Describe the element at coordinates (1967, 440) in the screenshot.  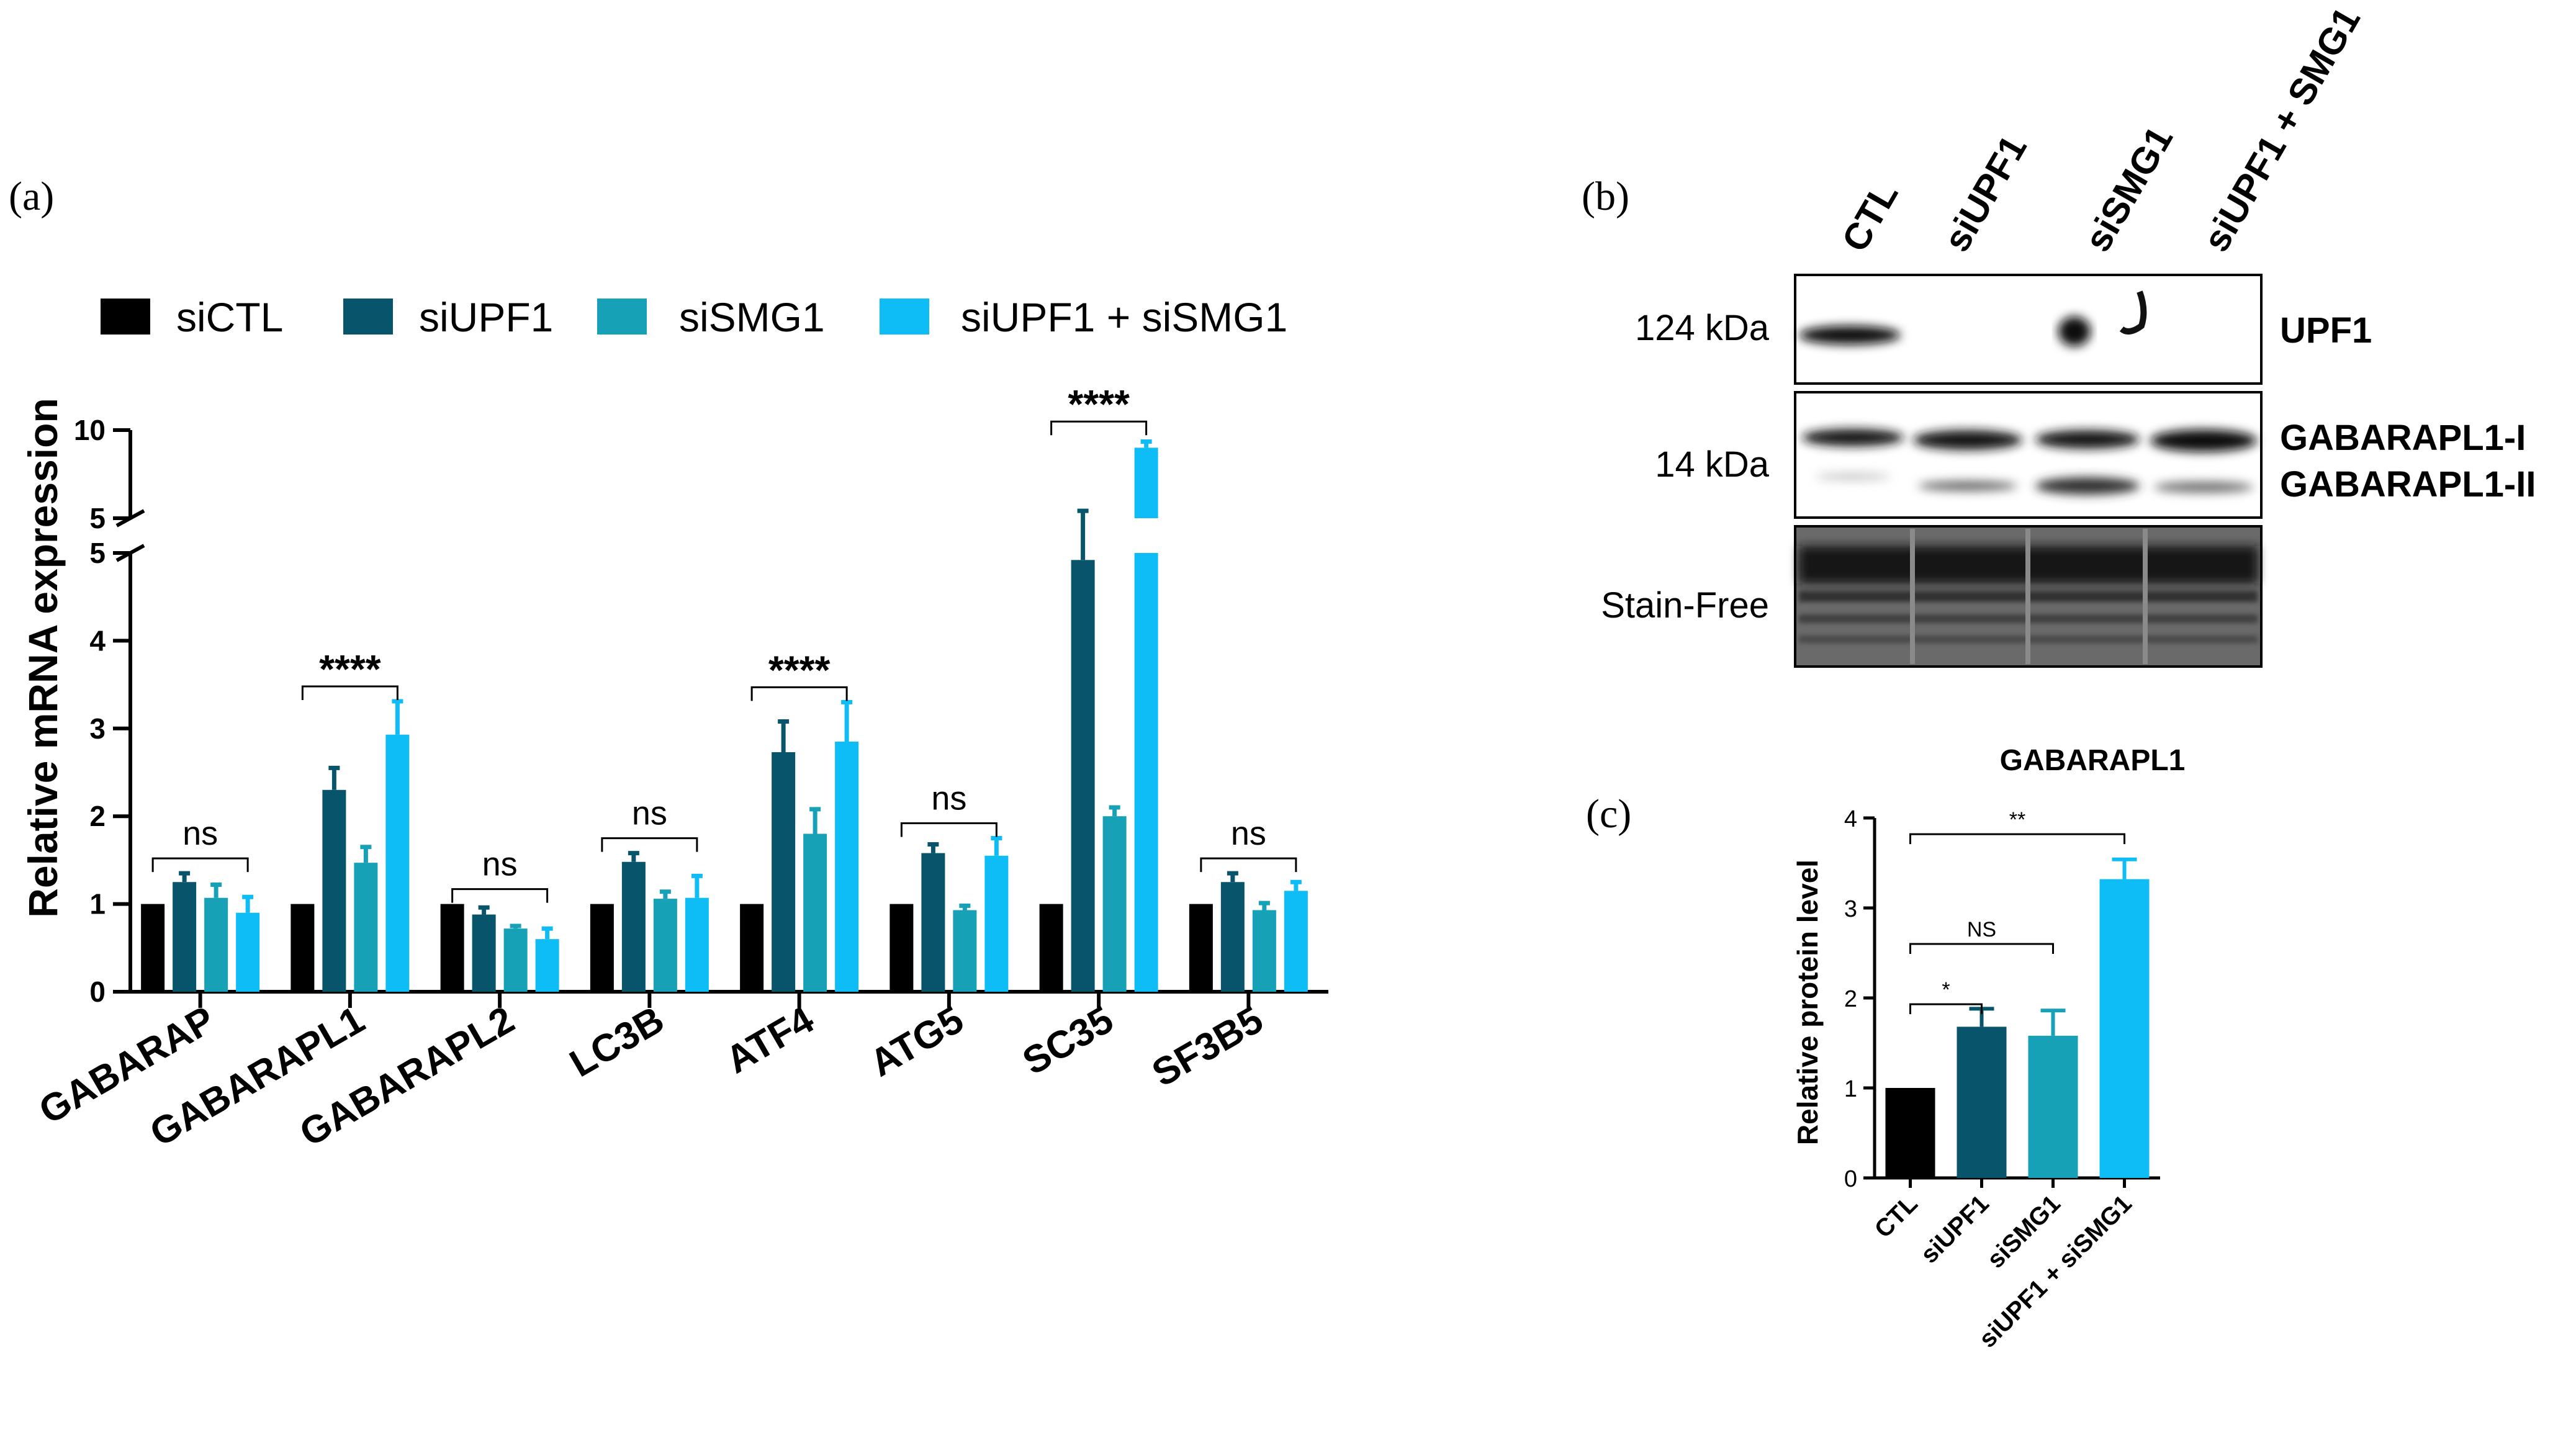
I see `blot-gabarapl1-i-band-siupf1` at that location.